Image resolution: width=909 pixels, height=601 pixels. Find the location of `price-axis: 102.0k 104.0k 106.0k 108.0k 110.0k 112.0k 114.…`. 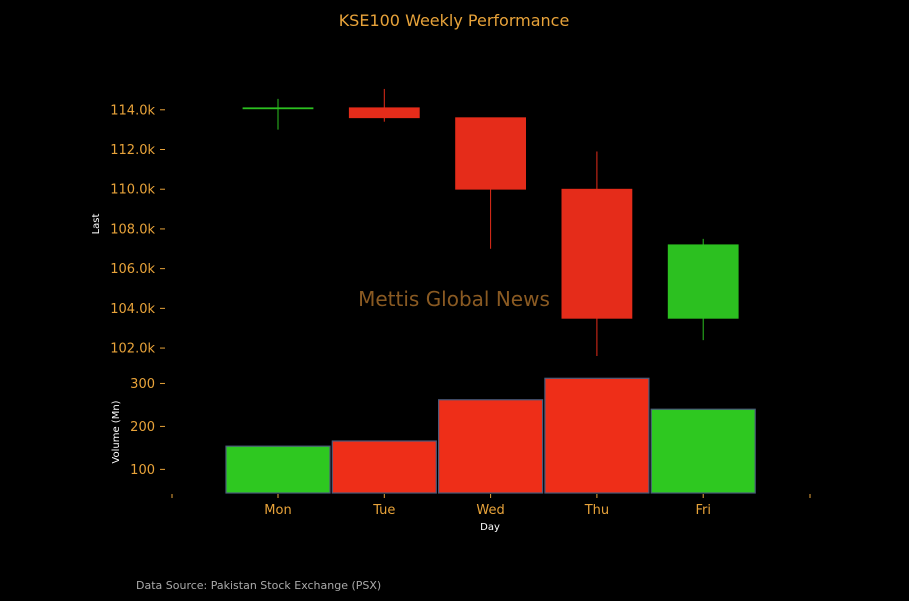

price-axis: 102.0k 104.0k 106.0k 108.0k 110.0k 112.0k 114.… is located at coordinates (137, 230).